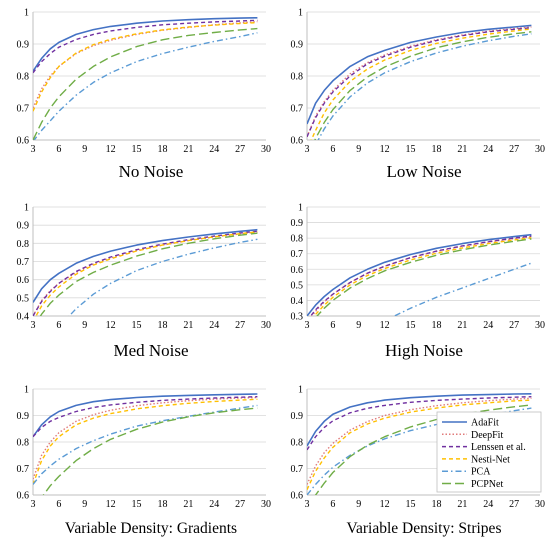  Describe the element at coordinates (151, 171) in the screenshot. I see `panel-title: No Noise` at that location.